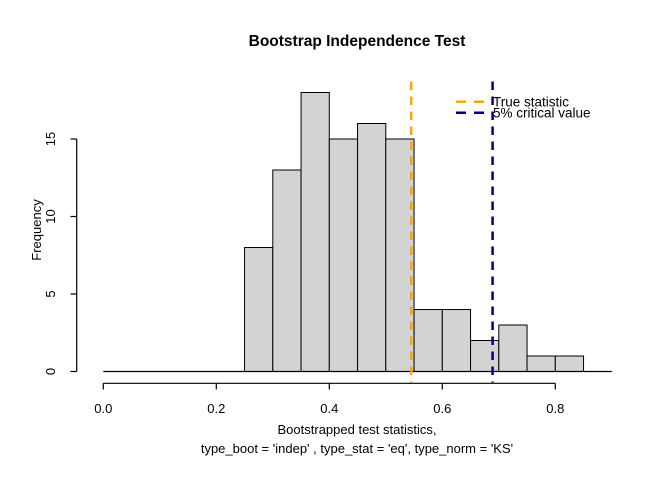  Describe the element at coordinates (329, 399) in the screenshot. I see `x-axis: 0.0 0.2 0.4 0.6 0.8` at that location.